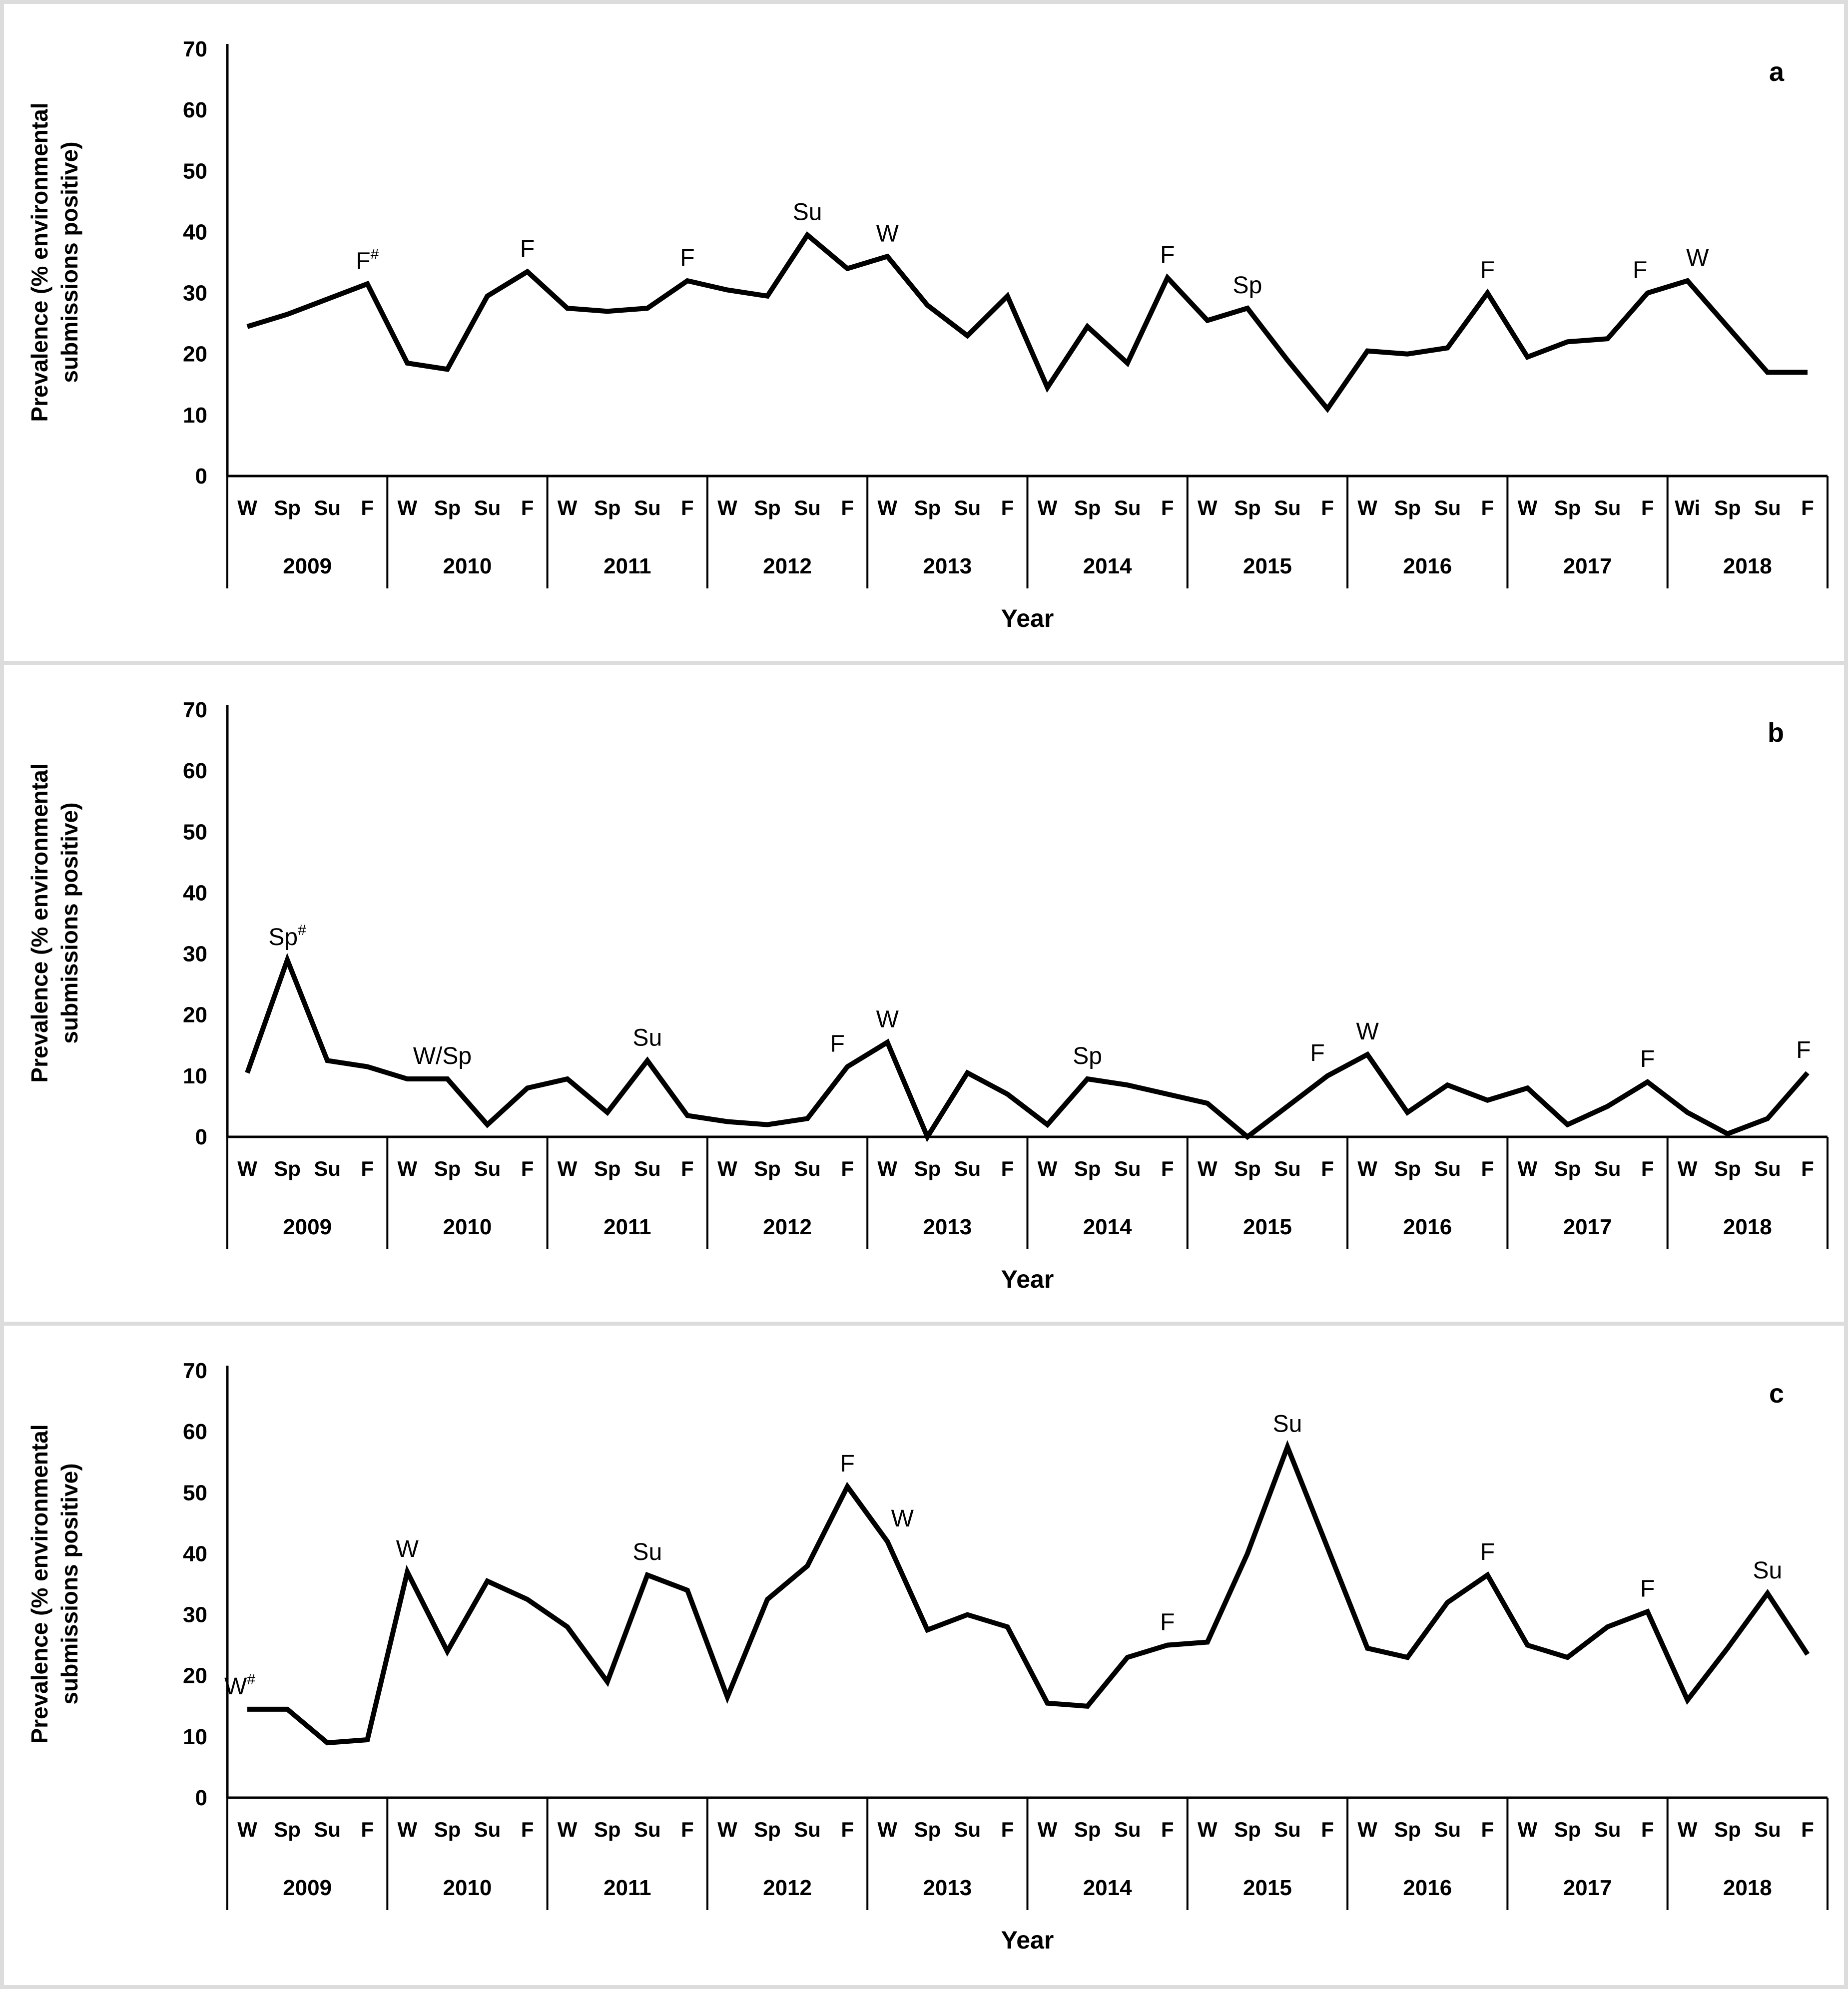 The height and width of the screenshot is (1989, 1848). What do you see at coordinates (1776, 72) in the screenshot?
I see `panel-letter-a: a` at bounding box center [1776, 72].